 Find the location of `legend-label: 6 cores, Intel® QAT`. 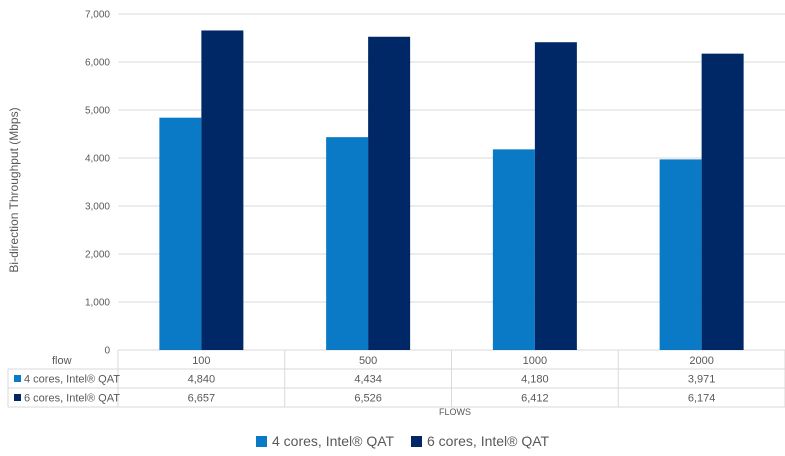

legend-label: 6 cores, Intel® QAT is located at coordinates (488, 441).